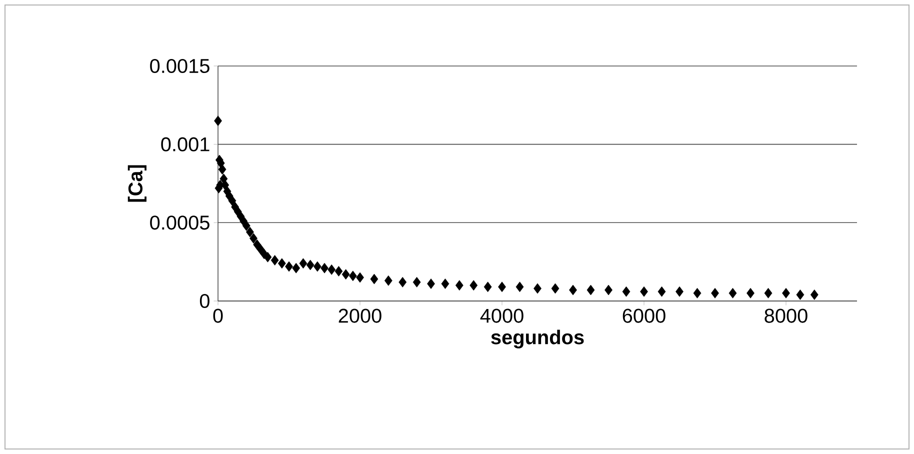 This screenshot has height=454, width=914. What do you see at coordinates (537, 339) in the screenshot?
I see `x-axis-title: segundos` at bounding box center [537, 339].